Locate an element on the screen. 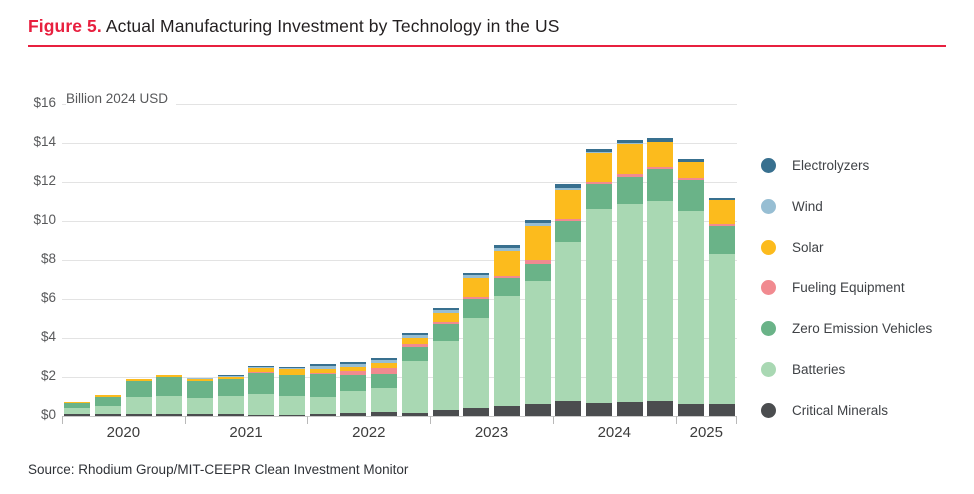 The image size is (974, 494). bar-2020-q3 is located at coordinates (138, 397).